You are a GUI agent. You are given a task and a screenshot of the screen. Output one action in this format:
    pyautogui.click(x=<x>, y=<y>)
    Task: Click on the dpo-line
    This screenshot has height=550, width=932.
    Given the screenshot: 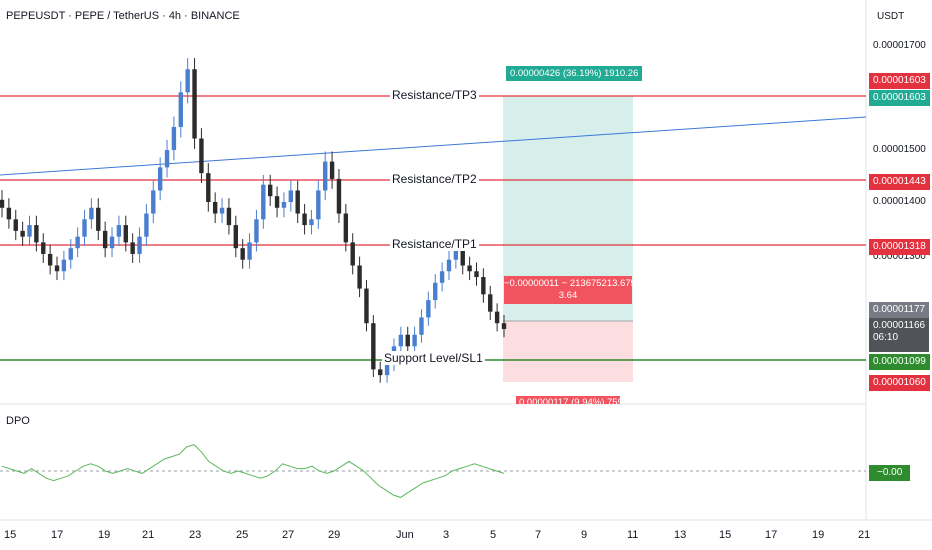 What is the action you would take?
    pyautogui.click(x=253, y=471)
    